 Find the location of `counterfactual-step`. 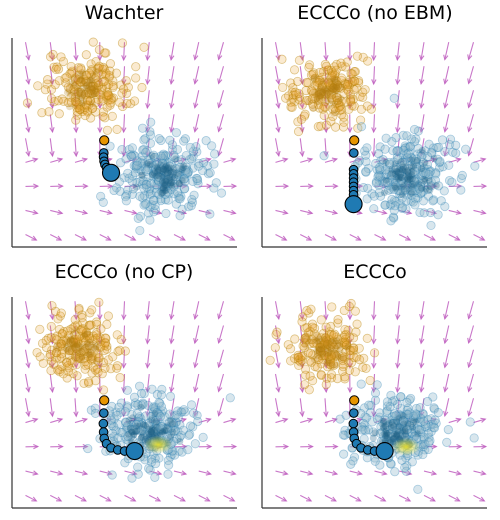

counterfactual-step is located at coordinates (353, 423).